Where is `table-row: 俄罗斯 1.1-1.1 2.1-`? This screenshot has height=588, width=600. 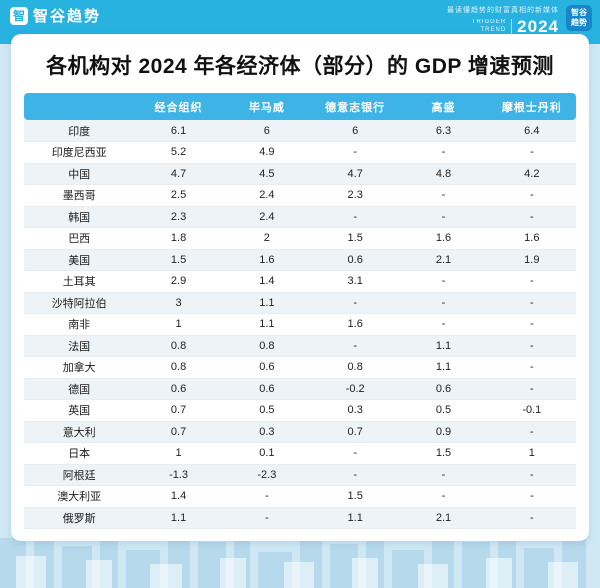
table-row: 俄罗斯 1.1-1.1 2.1- is located at coordinates (300, 518).